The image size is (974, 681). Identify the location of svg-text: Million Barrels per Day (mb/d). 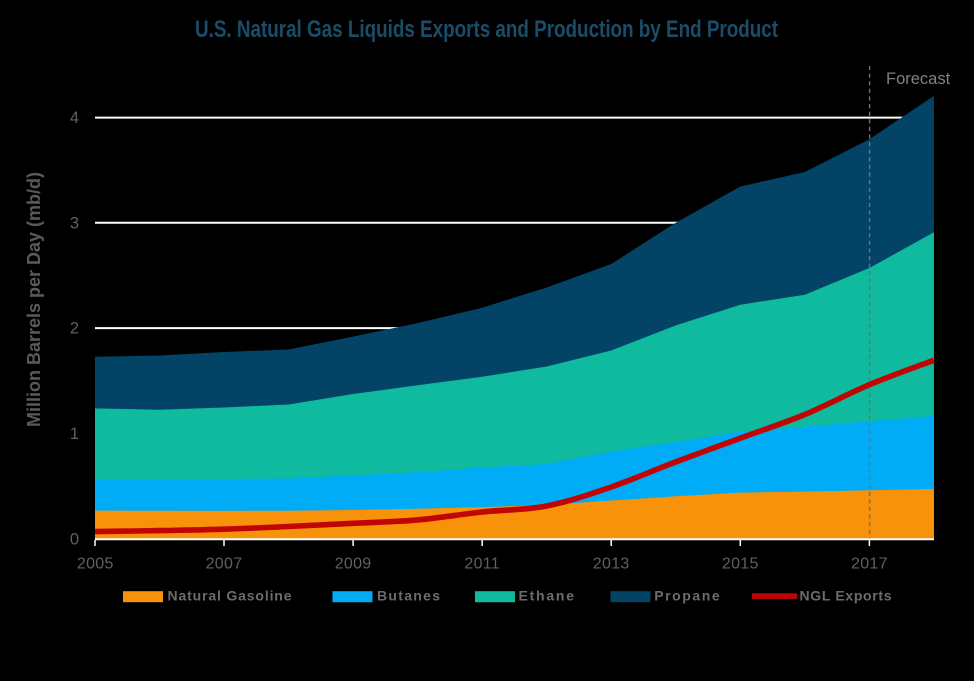
(34, 299).